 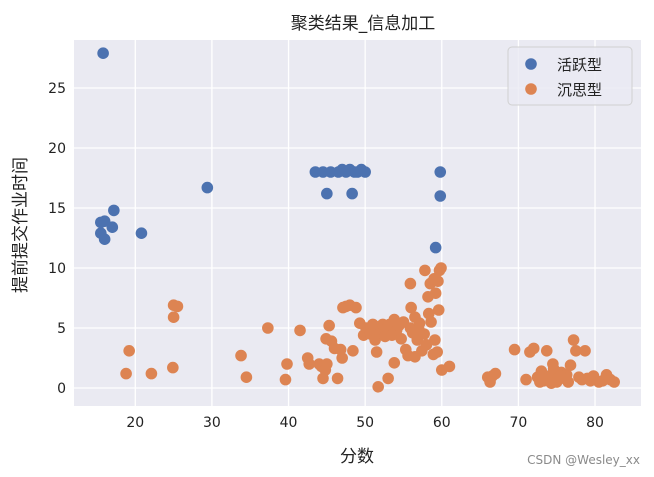 I want to click on legend-box, so click(x=570, y=76).